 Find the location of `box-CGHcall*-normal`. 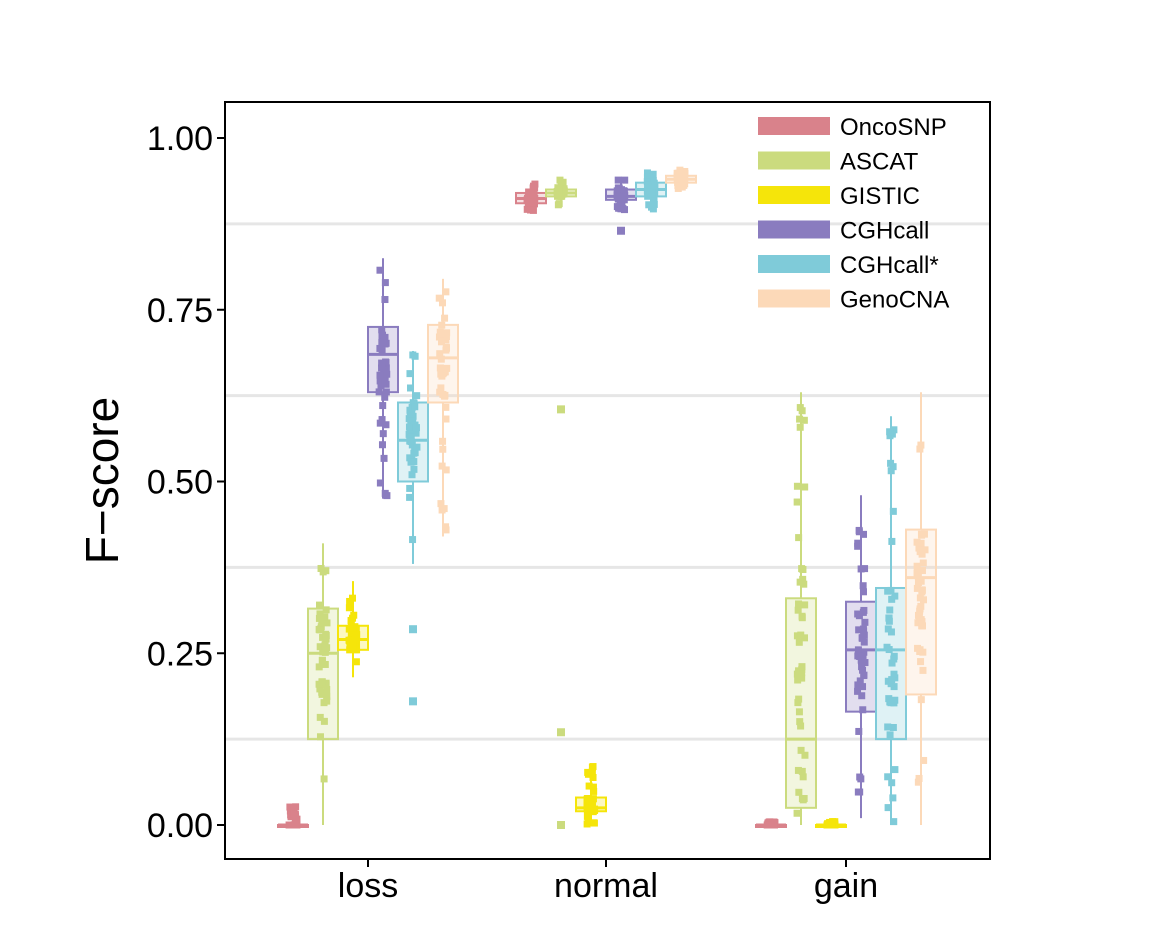

box-CGHcall*-normal is located at coordinates (651, 191).